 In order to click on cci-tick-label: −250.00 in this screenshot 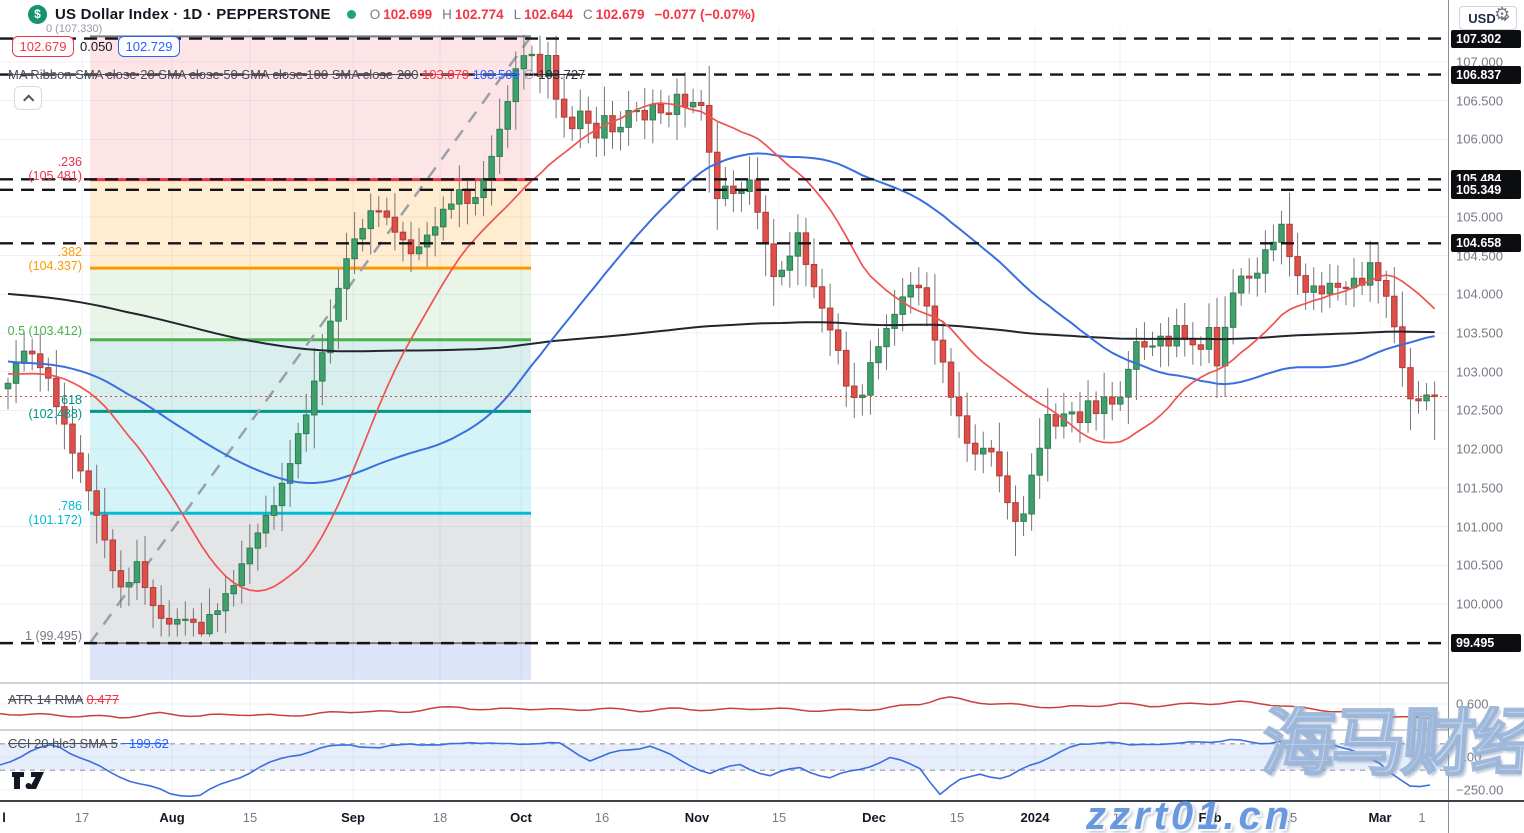, I will do `click(1480, 790)`.